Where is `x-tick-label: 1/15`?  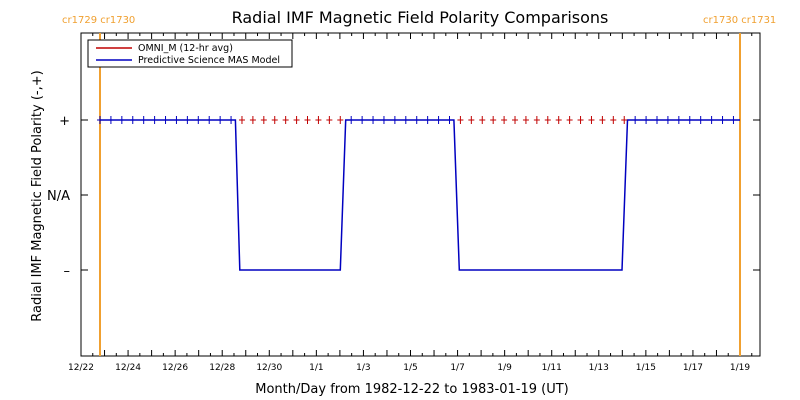 x-tick-label: 1/15 is located at coordinates (646, 368).